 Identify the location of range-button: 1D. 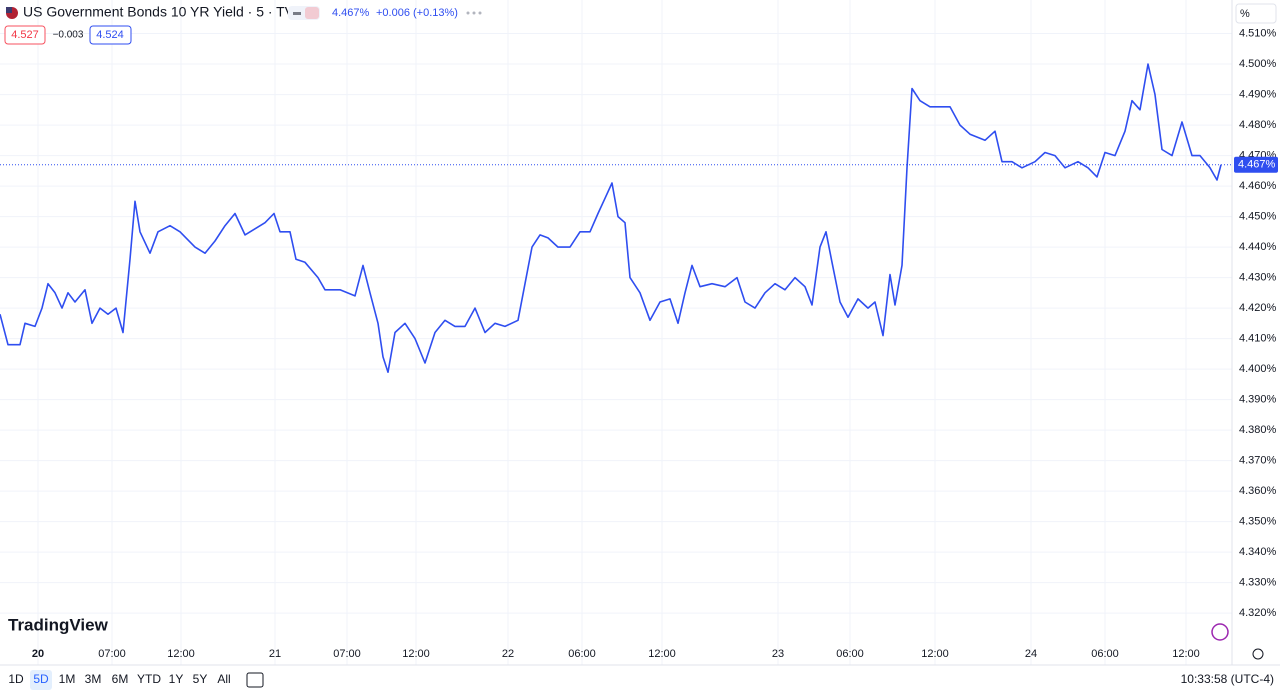
(16, 679).